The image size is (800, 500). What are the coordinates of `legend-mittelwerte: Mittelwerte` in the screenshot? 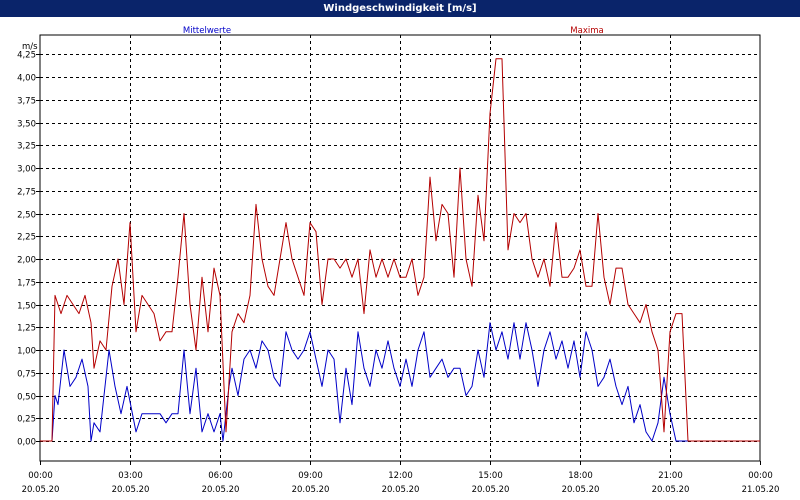 It's located at (207, 31).